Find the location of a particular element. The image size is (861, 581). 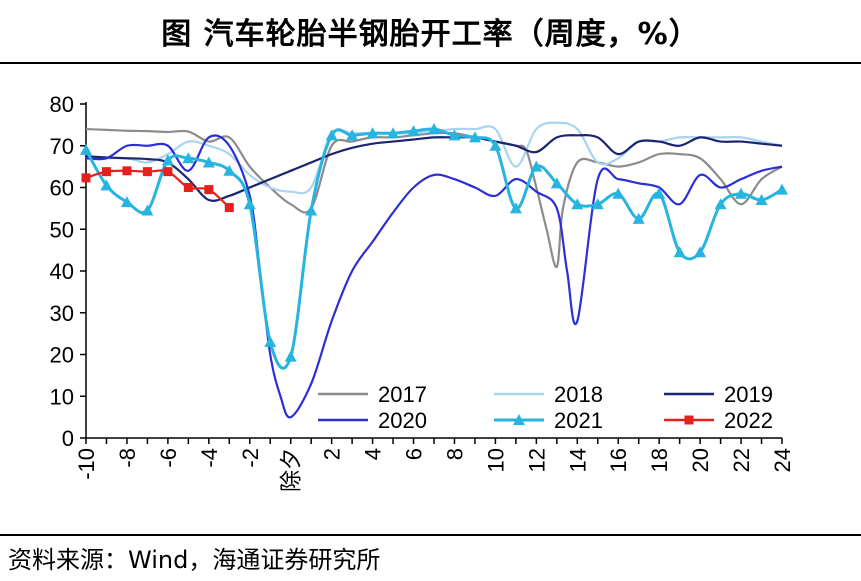

bottom-rule is located at coordinates (430, 535).